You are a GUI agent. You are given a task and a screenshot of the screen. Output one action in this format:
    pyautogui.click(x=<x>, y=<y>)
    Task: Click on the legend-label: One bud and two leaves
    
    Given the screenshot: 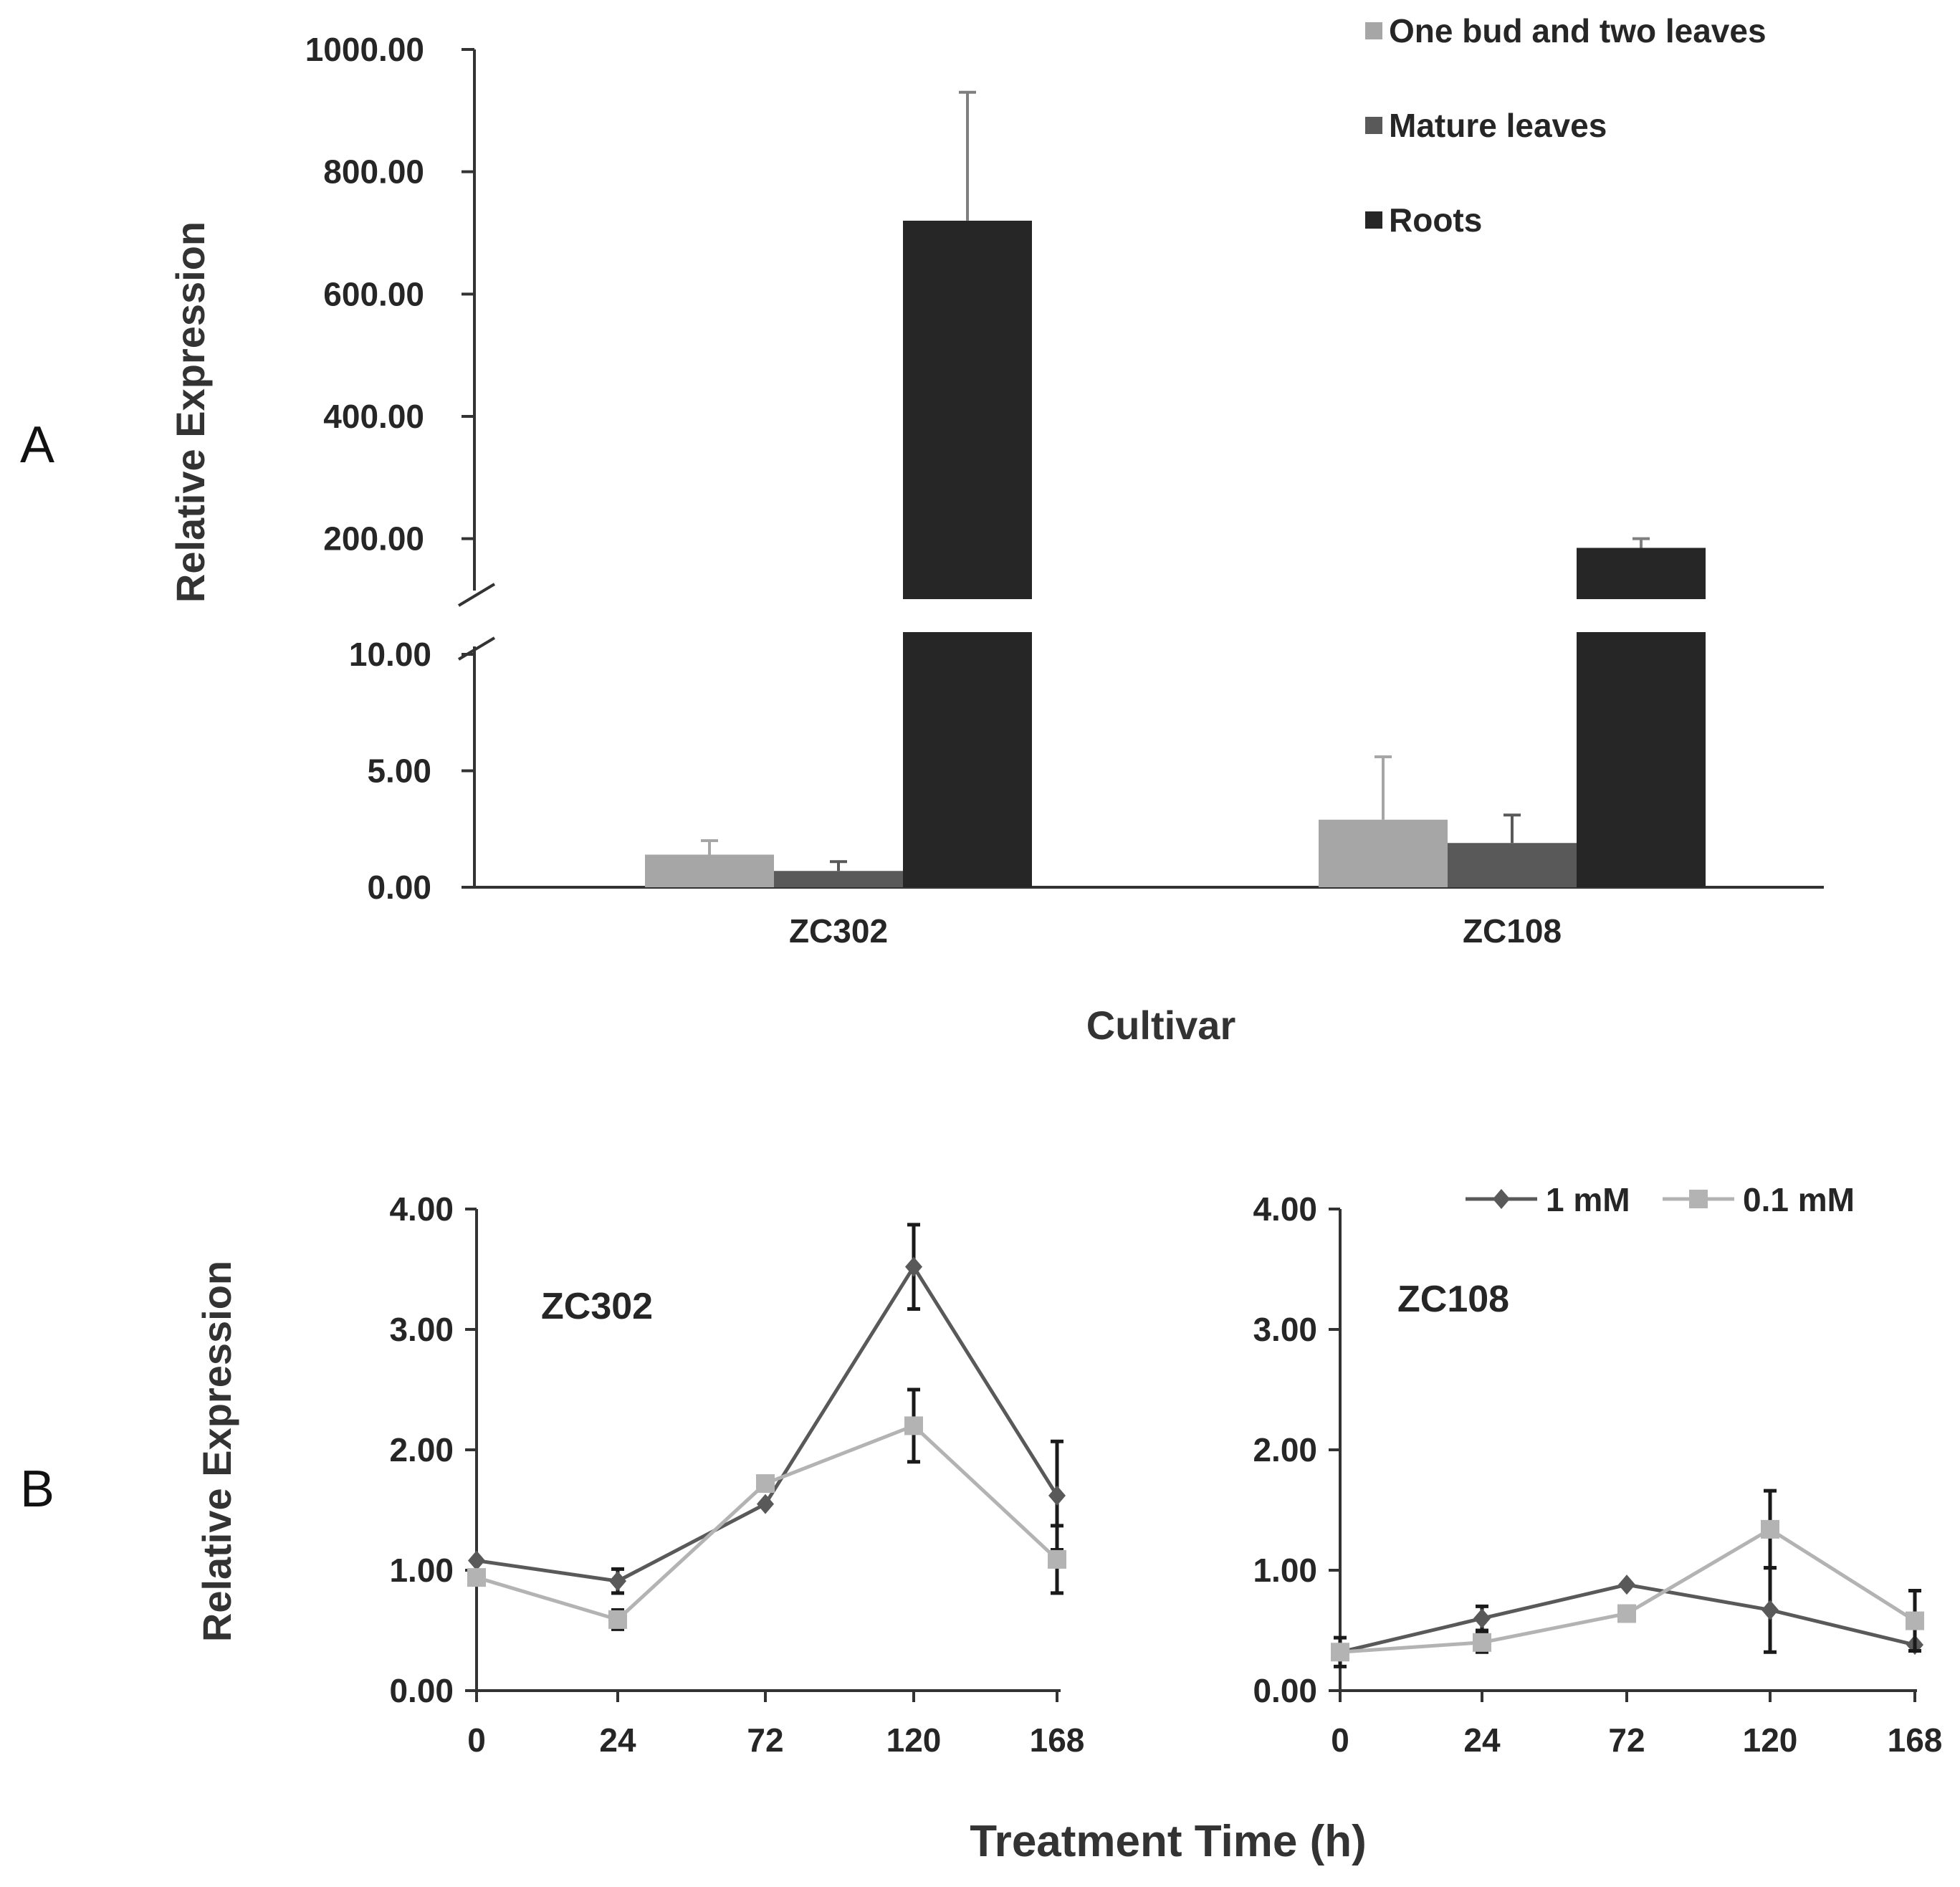 What is the action you would take?
    pyautogui.click(x=1578, y=30)
    